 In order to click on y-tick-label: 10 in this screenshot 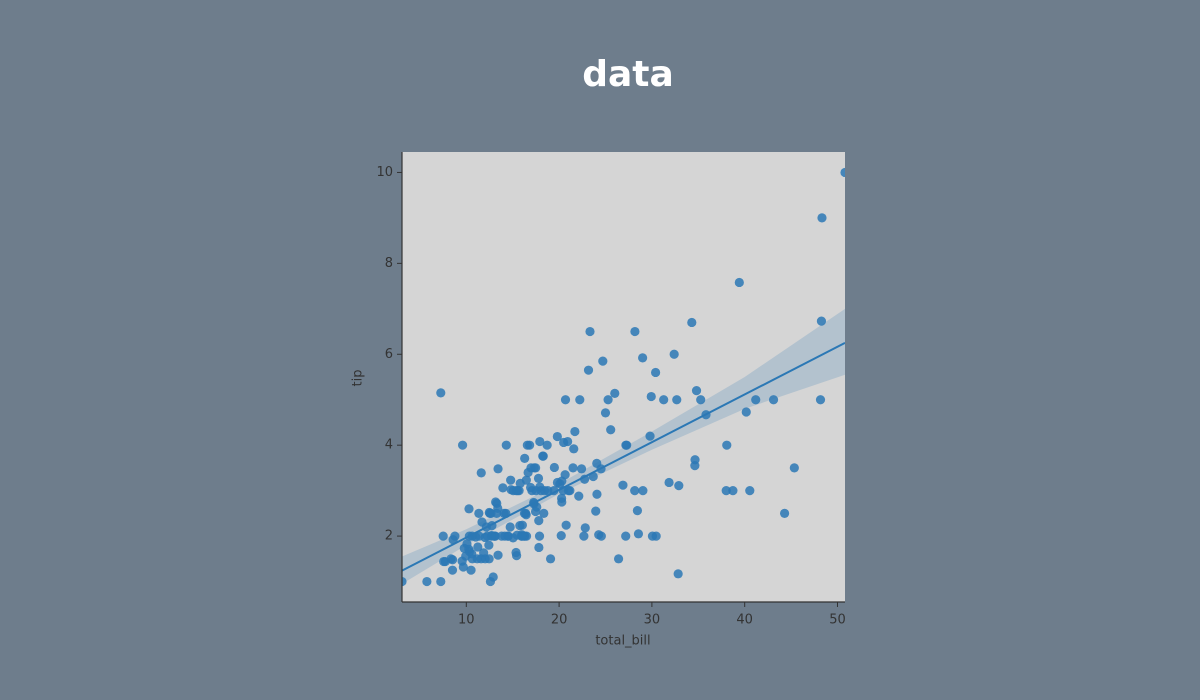, I will do `click(384, 172)`.